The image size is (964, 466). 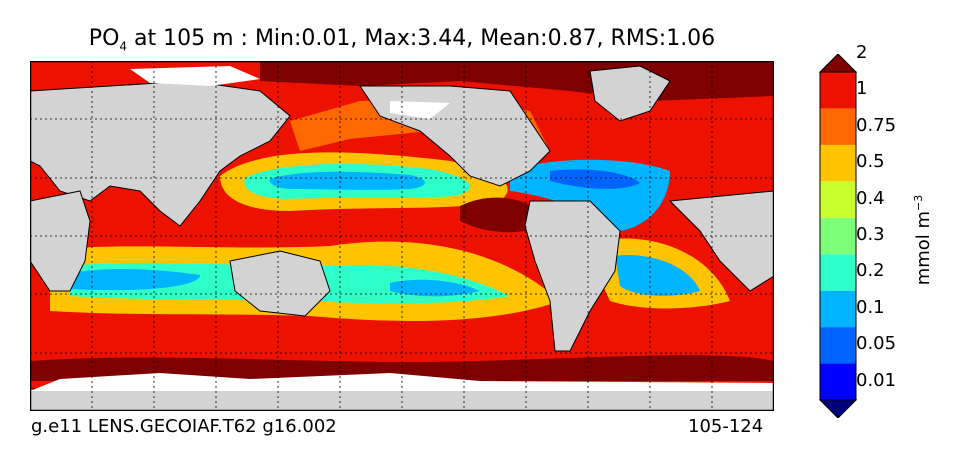 I want to click on colorbar-units-exponent: −3, so click(x=918, y=202).